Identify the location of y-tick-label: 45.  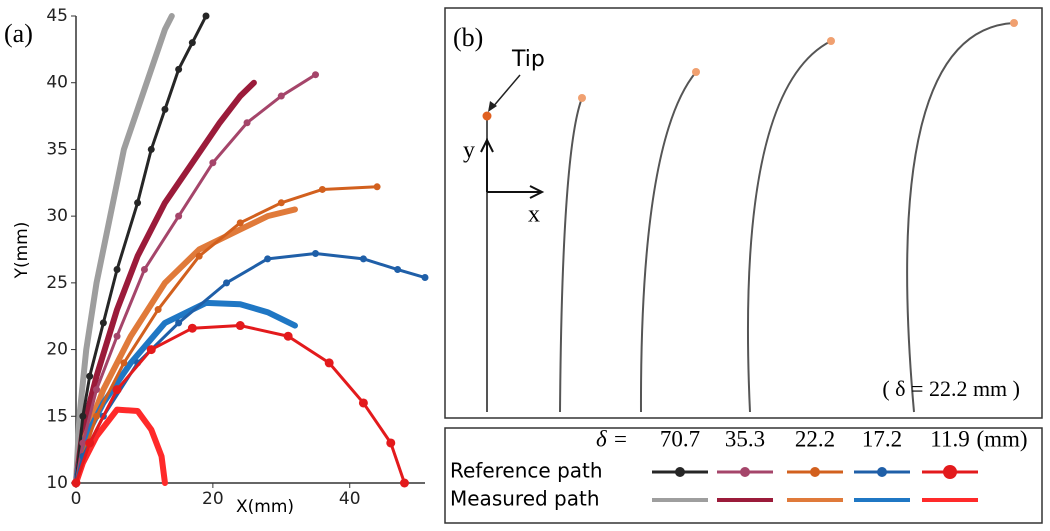
(57, 16).